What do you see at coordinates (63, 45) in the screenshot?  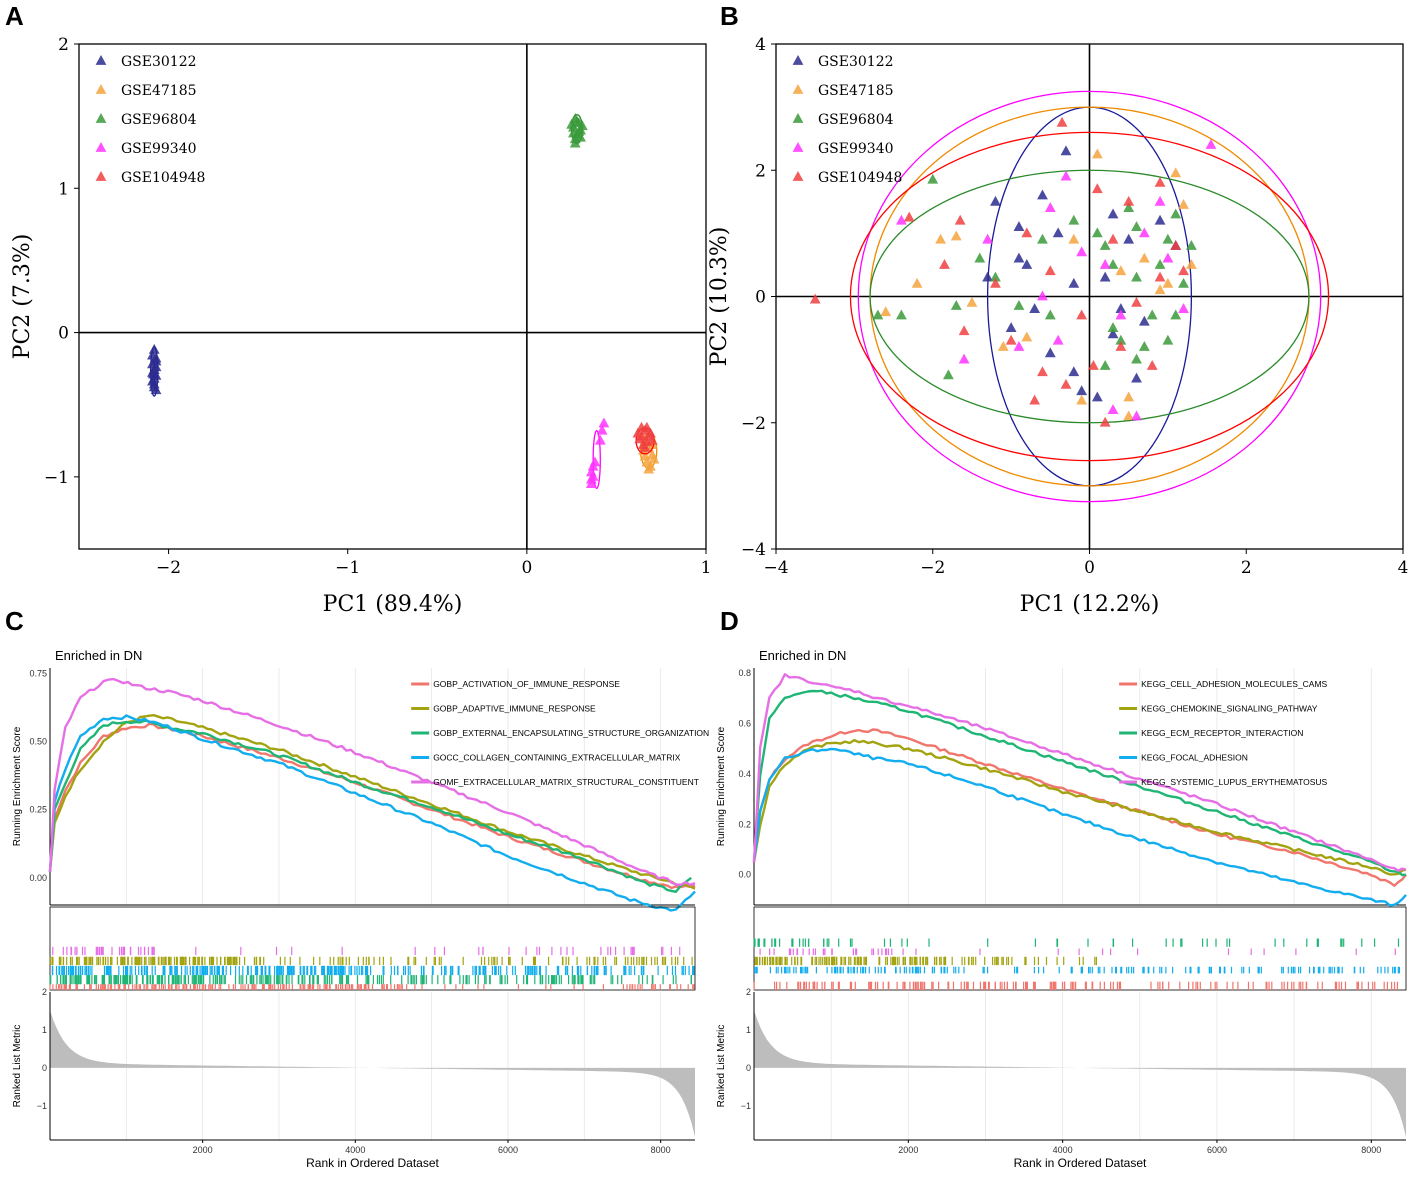 I see `y-tick-label: 2` at bounding box center [63, 45].